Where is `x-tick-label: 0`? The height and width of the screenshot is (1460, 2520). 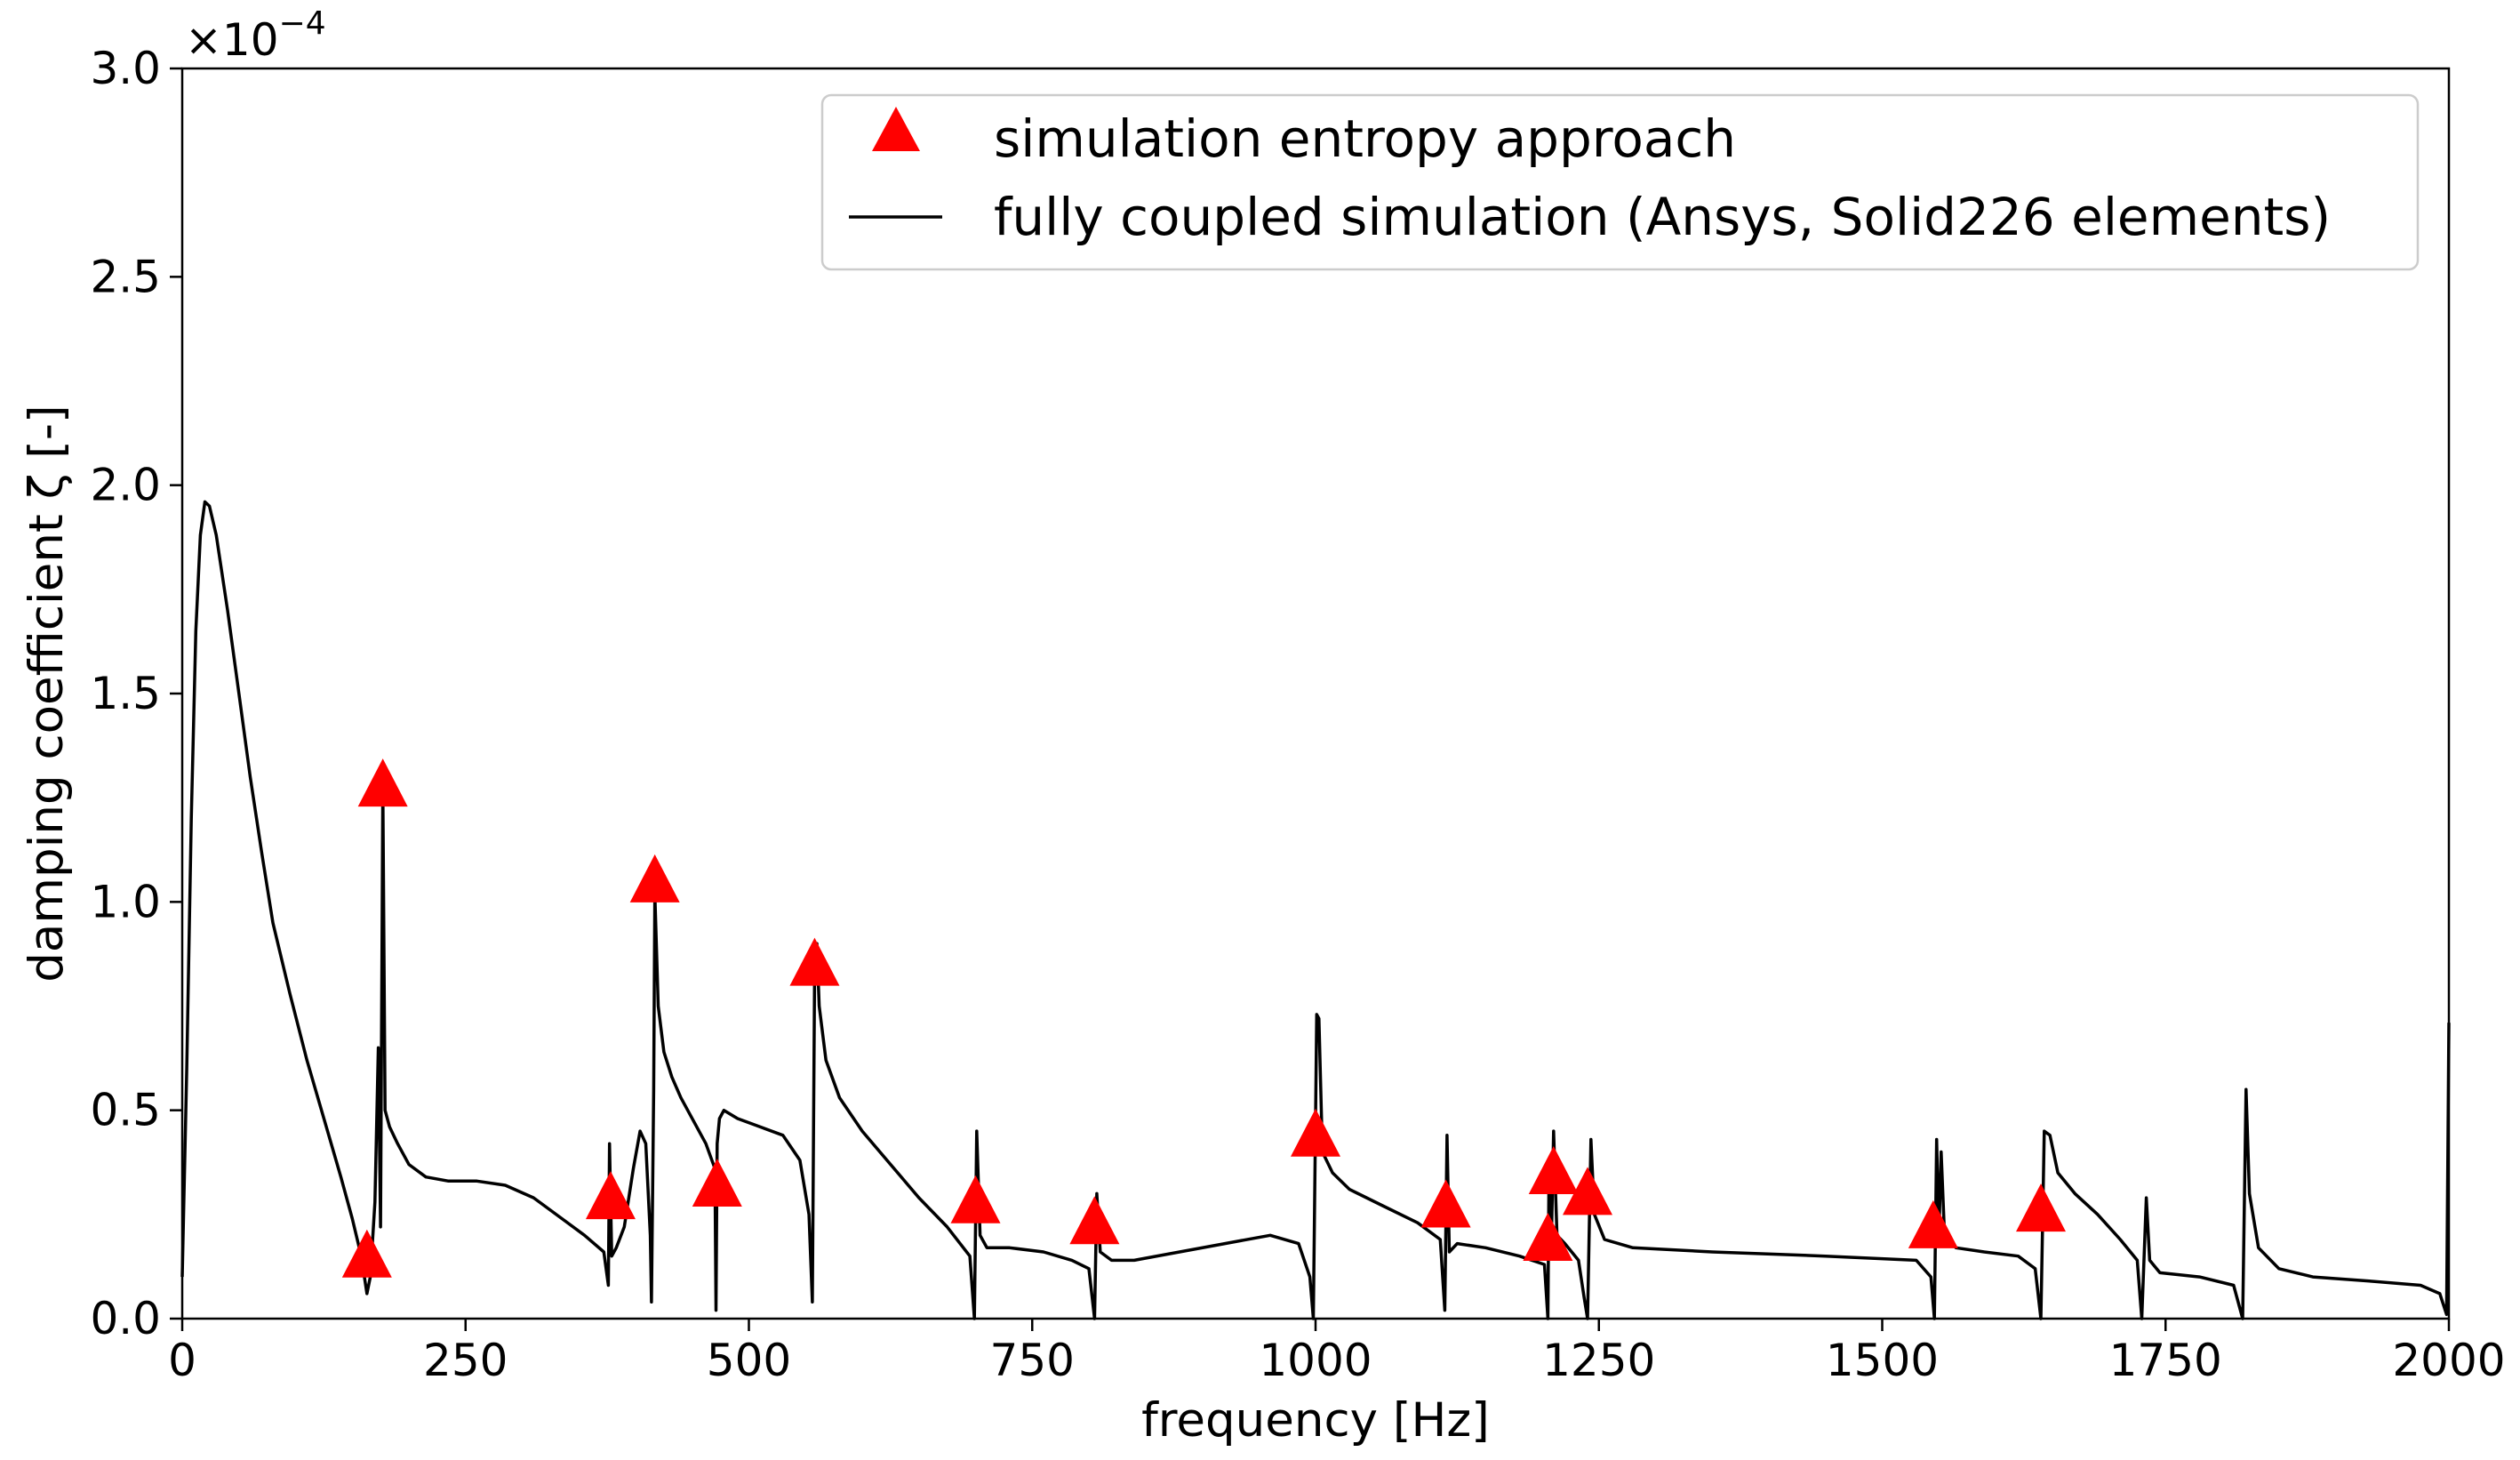 x-tick-label: 0 is located at coordinates (182, 1361).